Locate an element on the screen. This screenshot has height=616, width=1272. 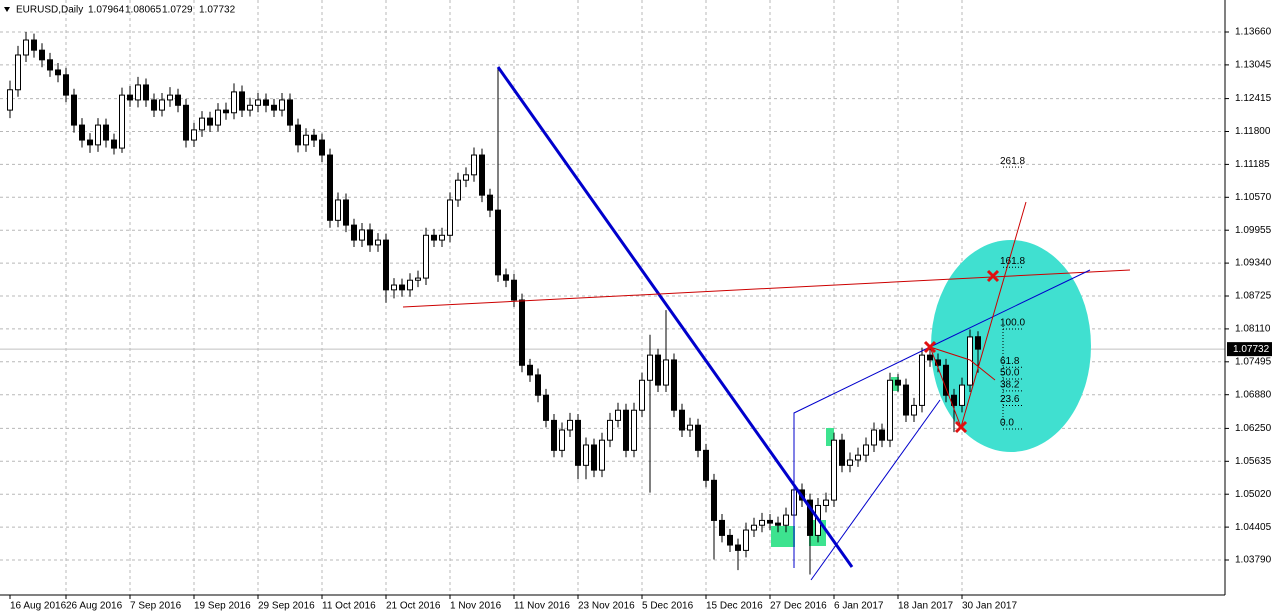
x-tick-label: 7 Sep 2016 is located at coordinates (156, 606).